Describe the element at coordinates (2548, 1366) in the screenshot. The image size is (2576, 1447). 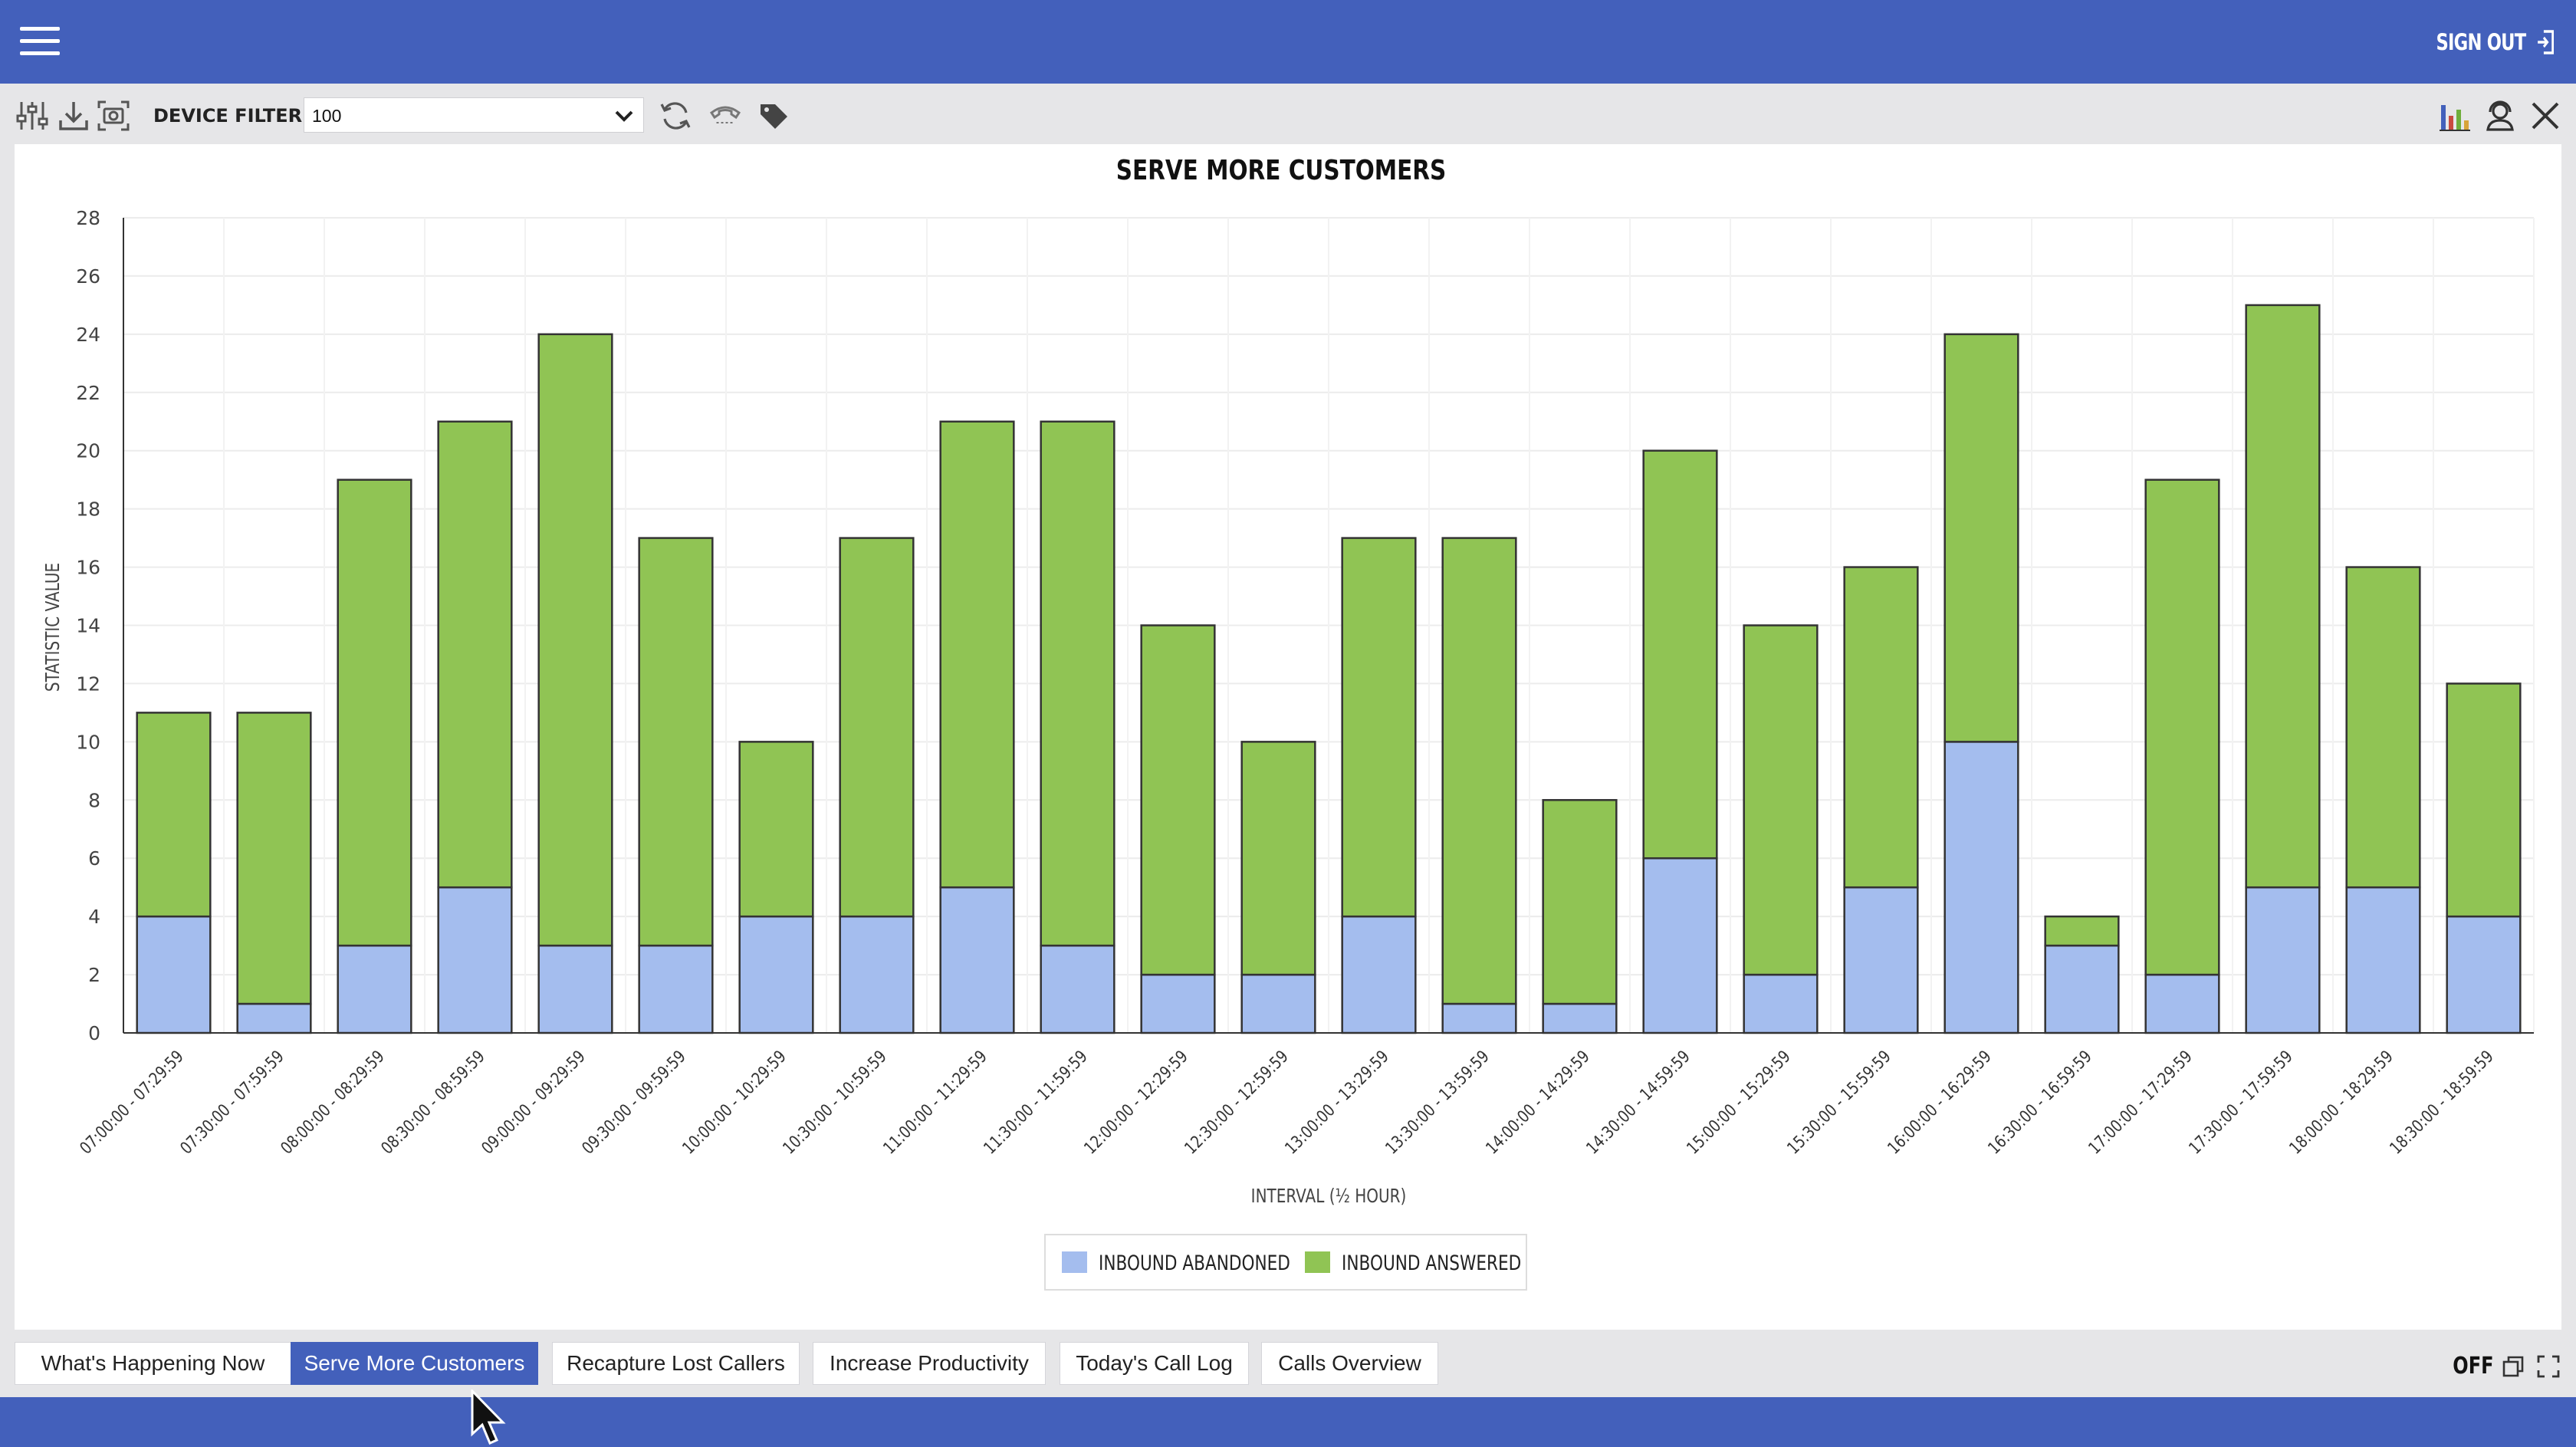
I see `fullscreen-icon` at that location.